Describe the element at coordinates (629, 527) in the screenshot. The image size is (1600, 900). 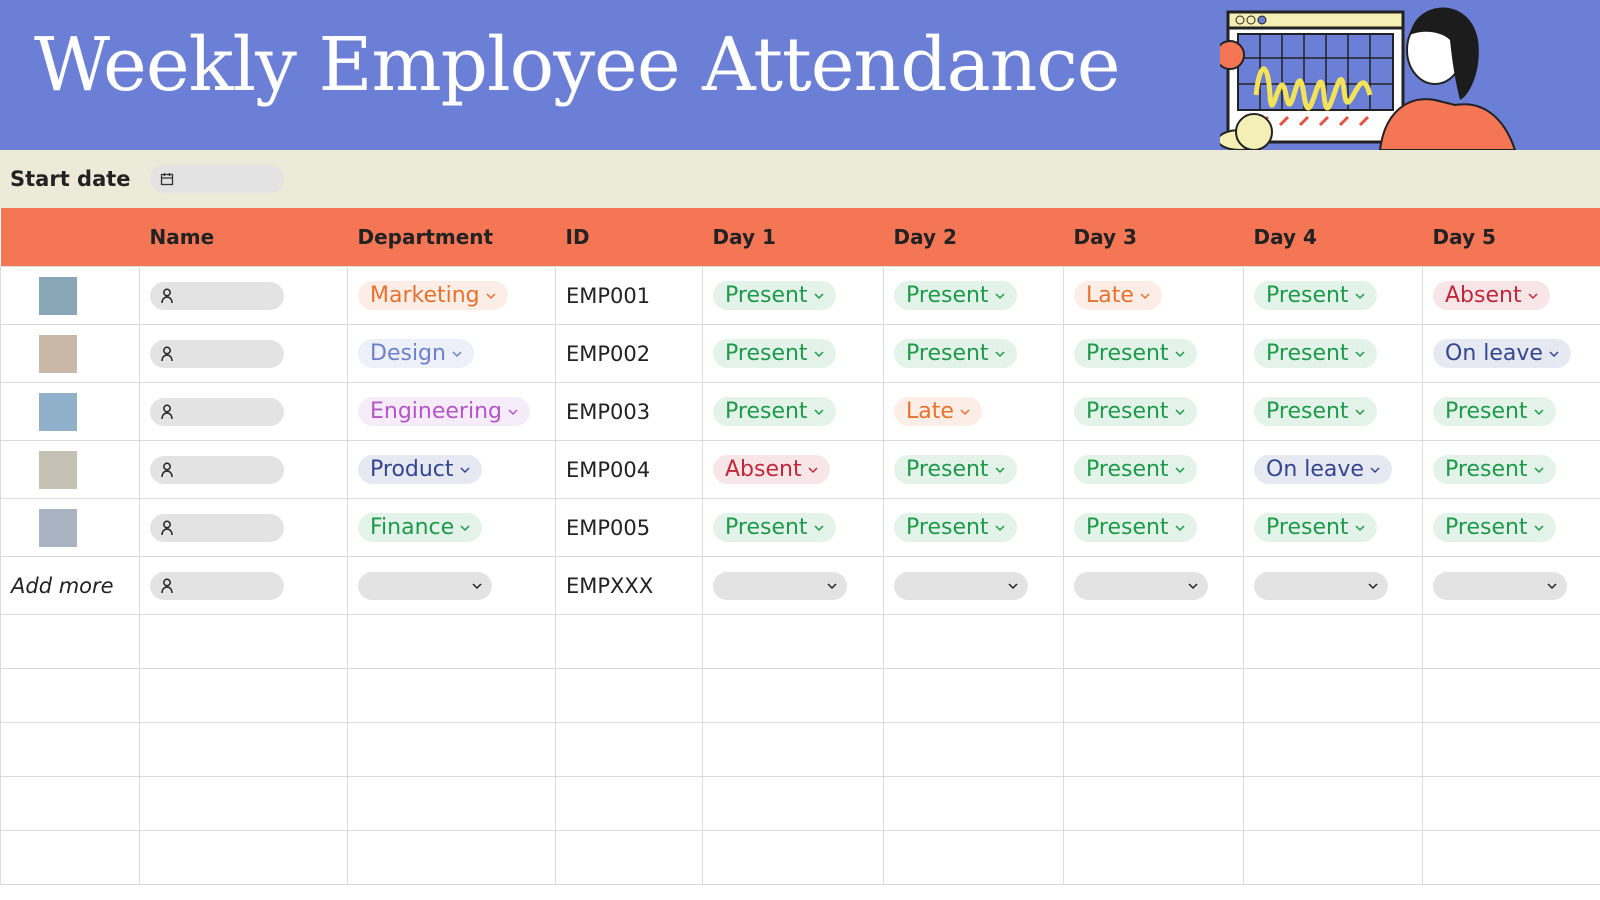
I see `id-cell: EMP005` at that location.